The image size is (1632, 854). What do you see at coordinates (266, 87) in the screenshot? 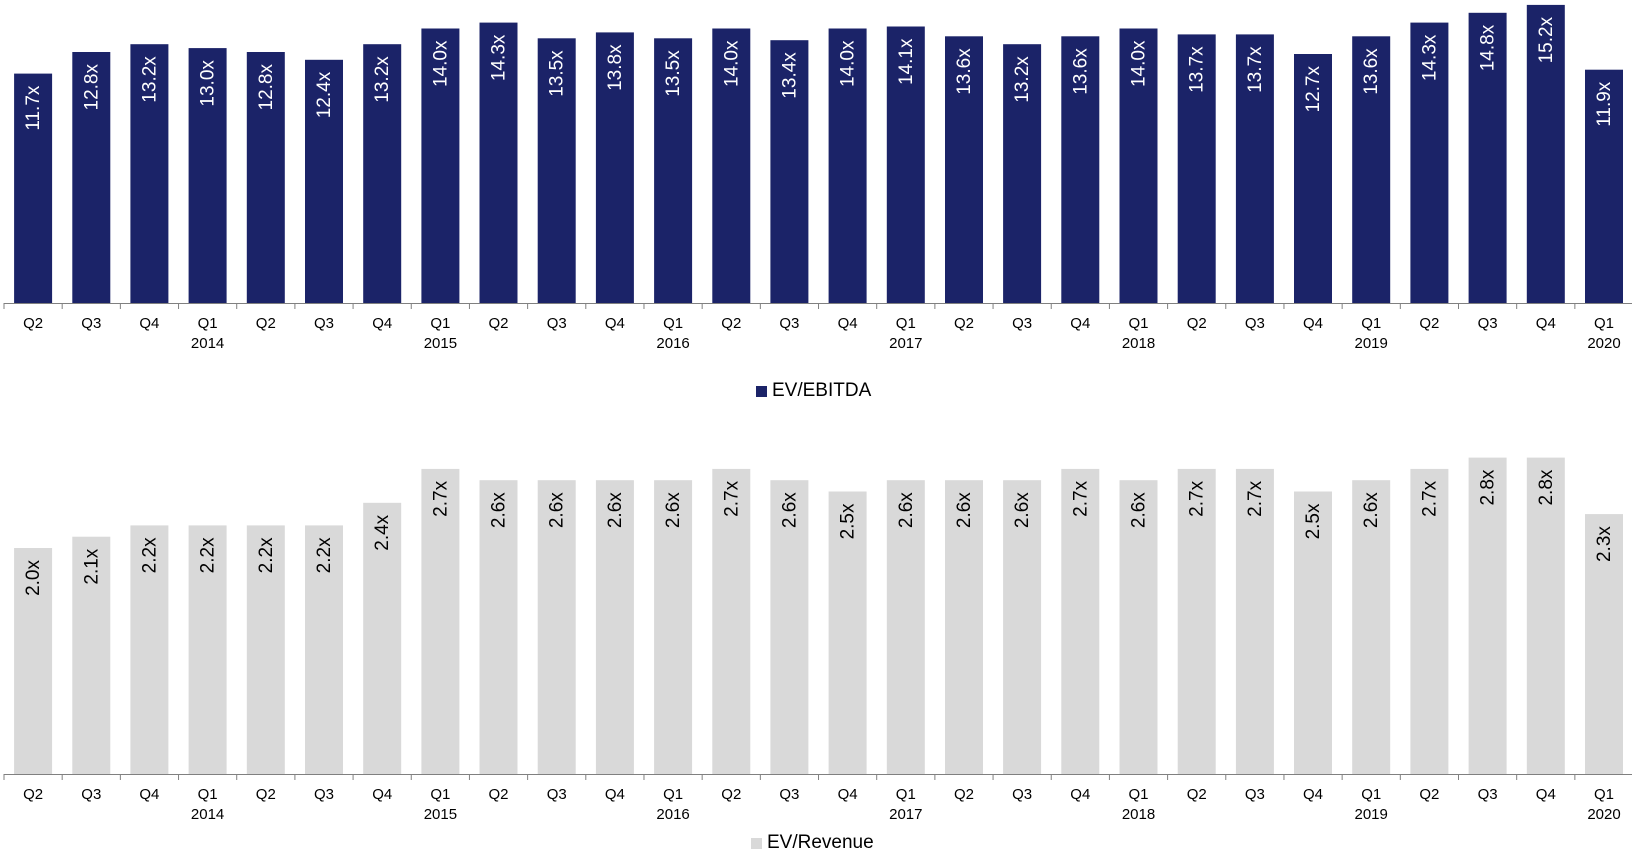
I see `data-label-ebitda: 12.8x` at bounding box center [266, 87].